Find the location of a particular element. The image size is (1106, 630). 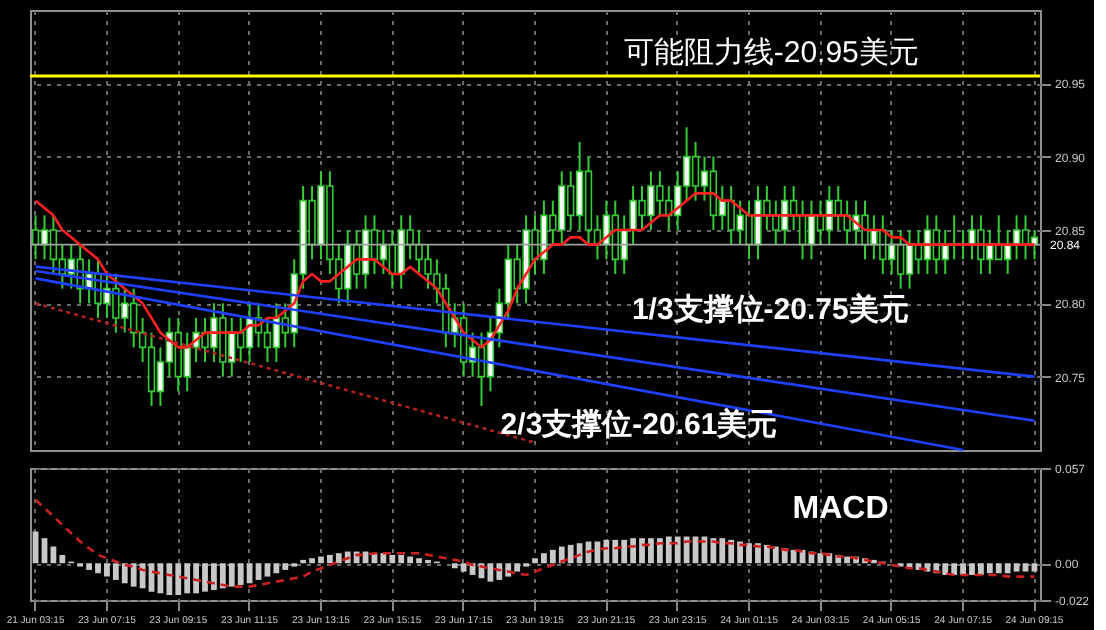

ref-line-label: 可能阻力线-20.95美元 is located at coordinates (771, 53).